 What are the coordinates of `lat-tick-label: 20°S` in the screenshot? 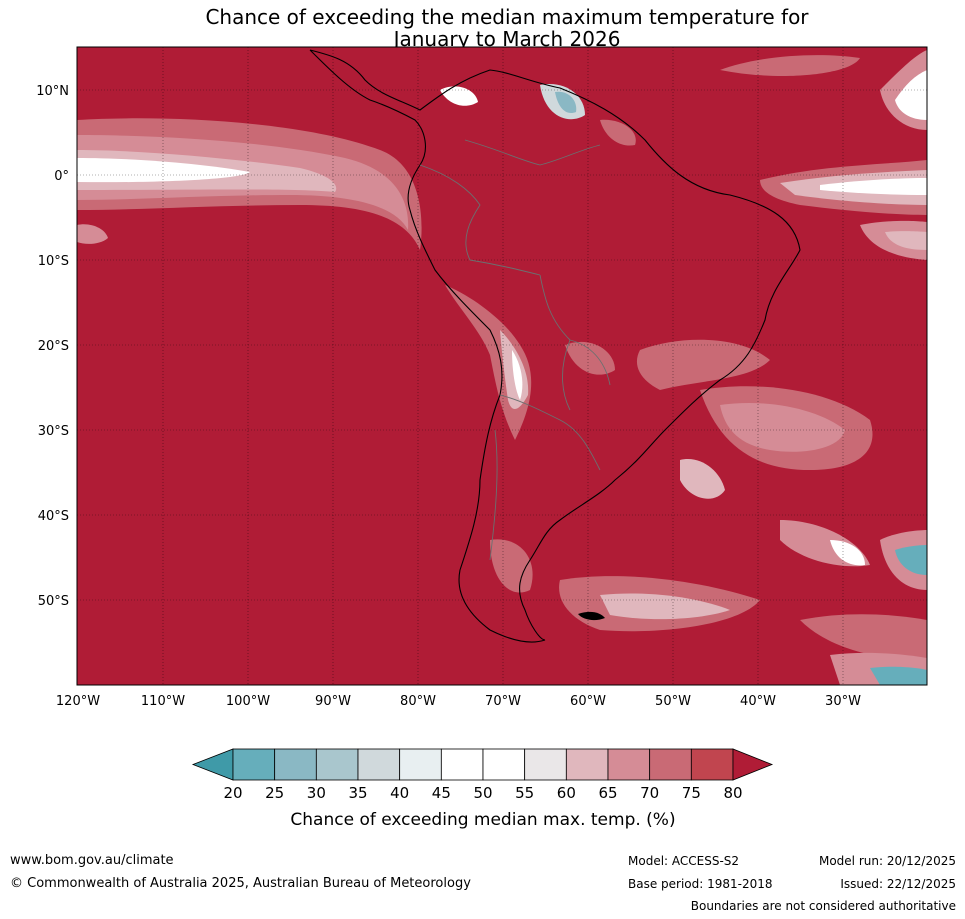 It's located at (53, 346).